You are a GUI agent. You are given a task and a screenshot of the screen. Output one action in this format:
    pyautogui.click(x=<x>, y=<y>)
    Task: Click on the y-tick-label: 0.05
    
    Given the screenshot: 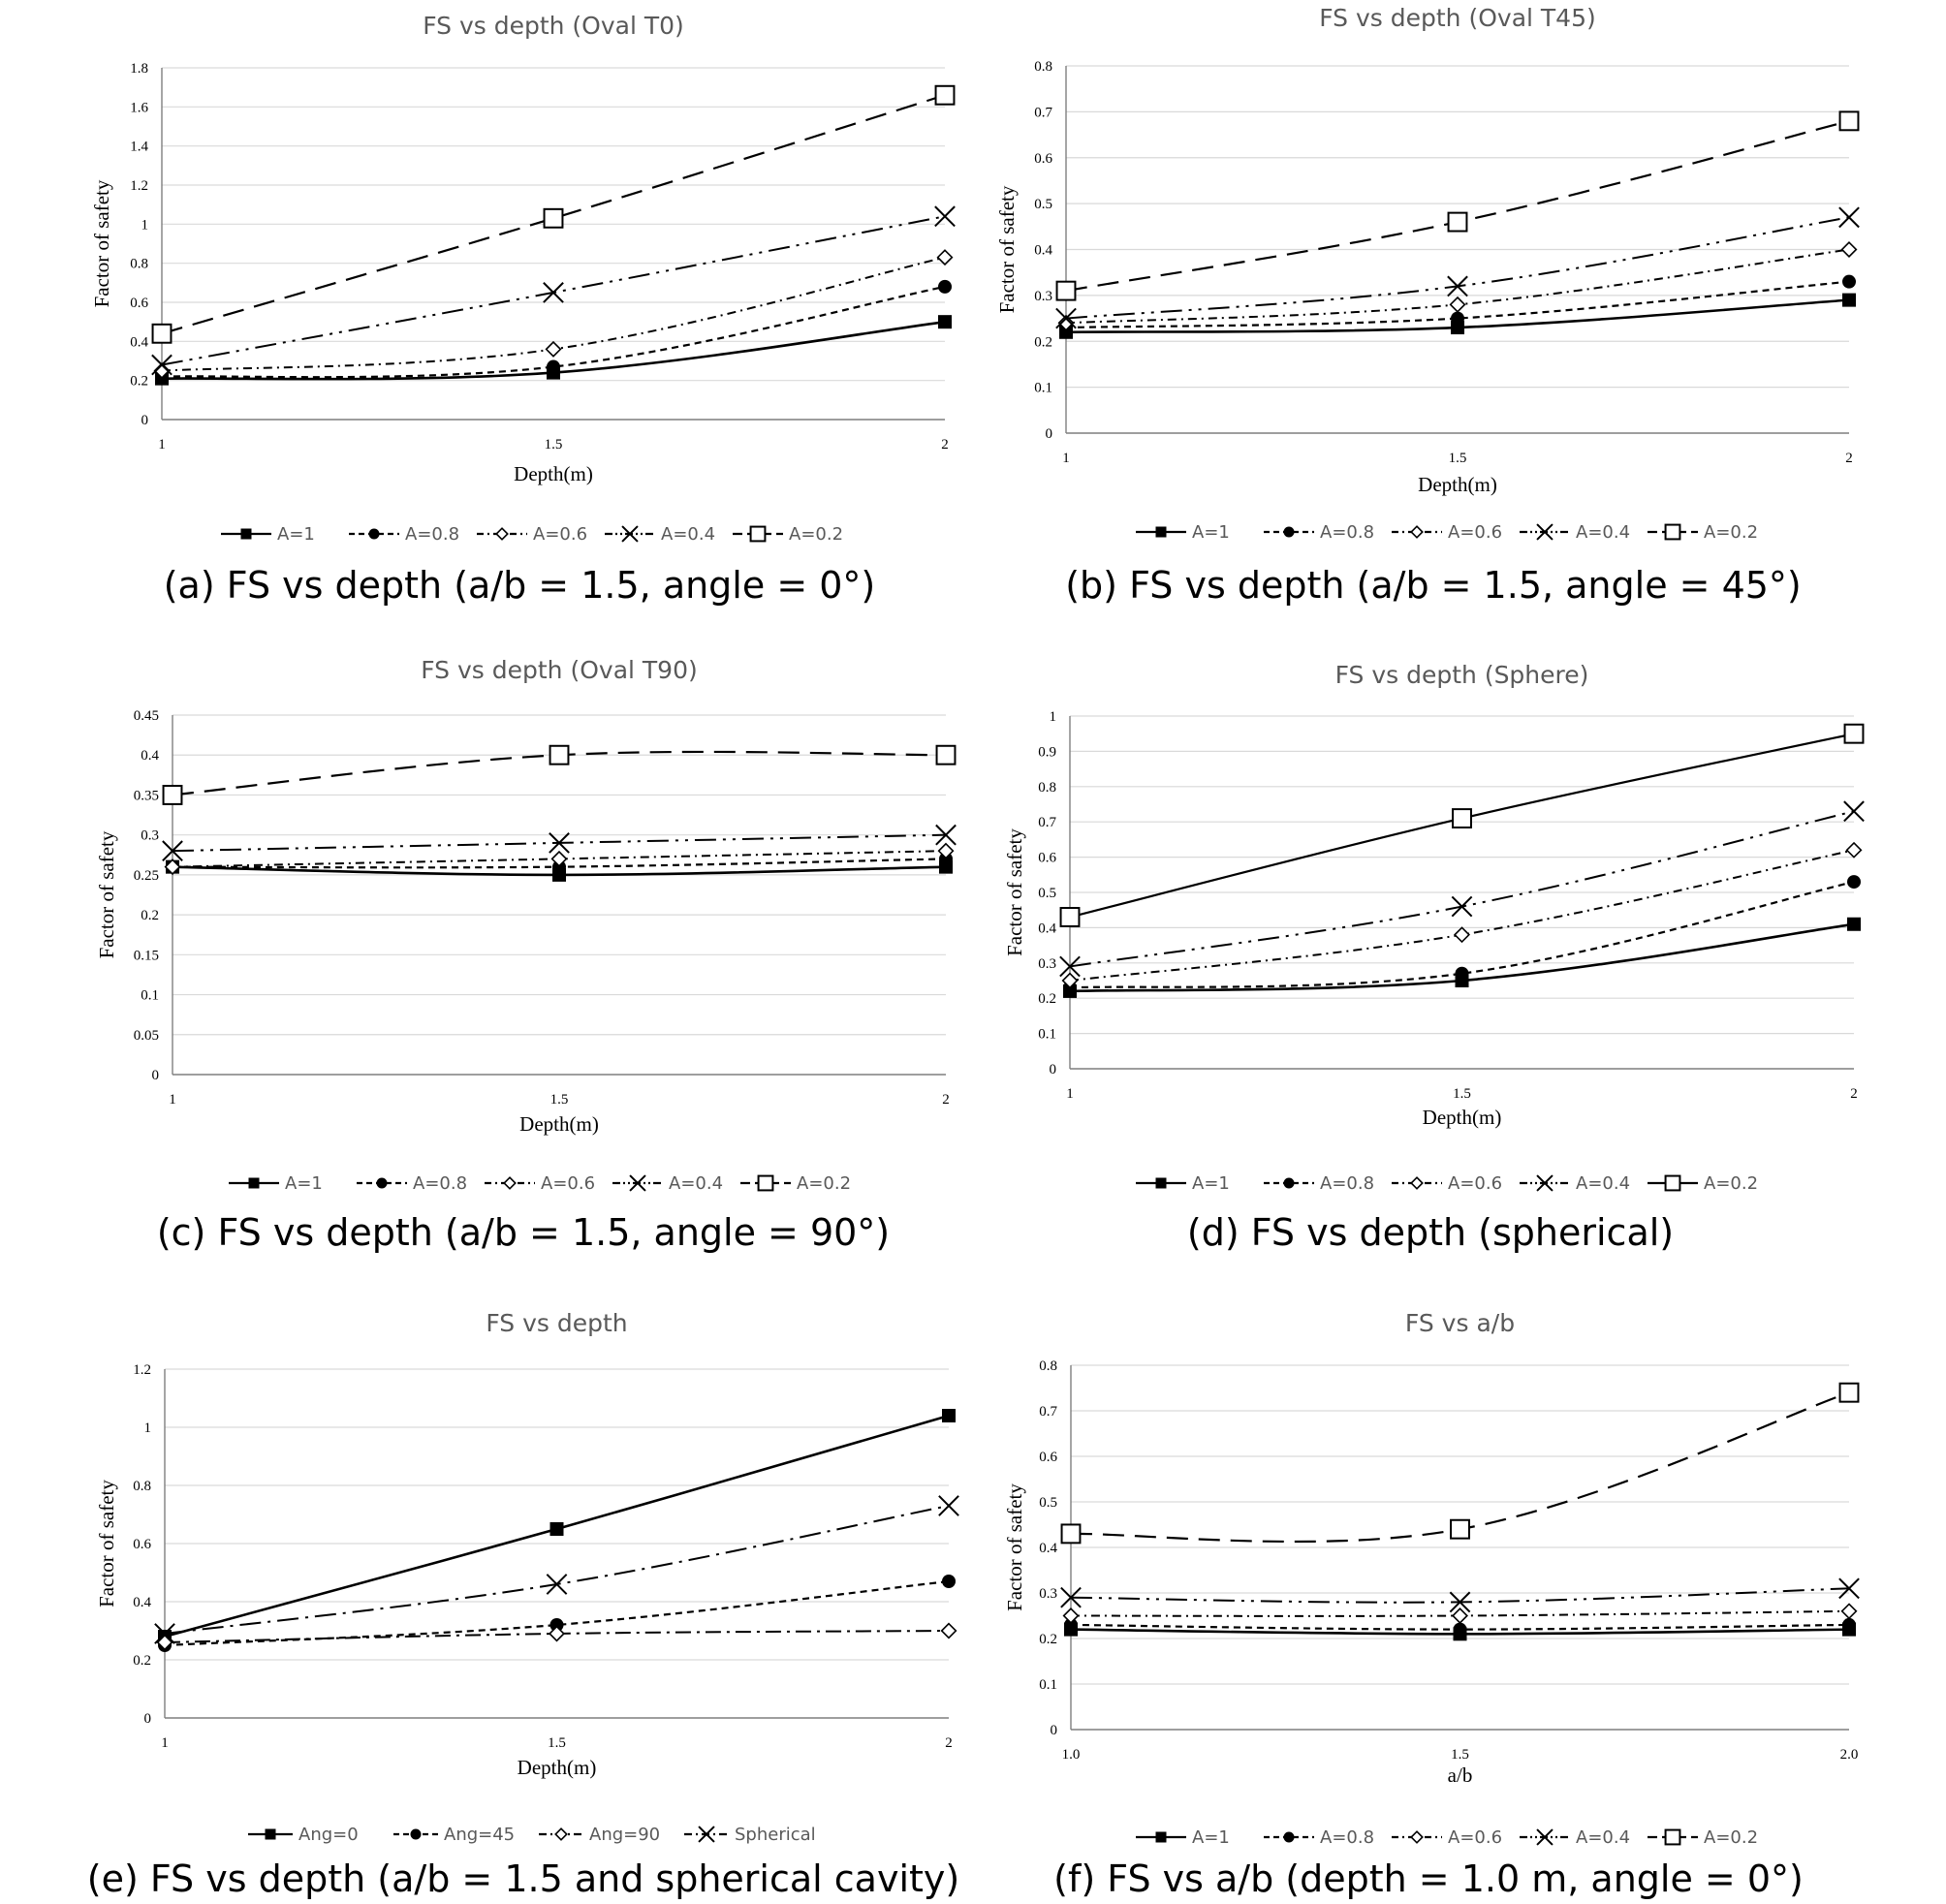 What is the action you would take?
    pyautogui.click(x=146, y=1036)
    